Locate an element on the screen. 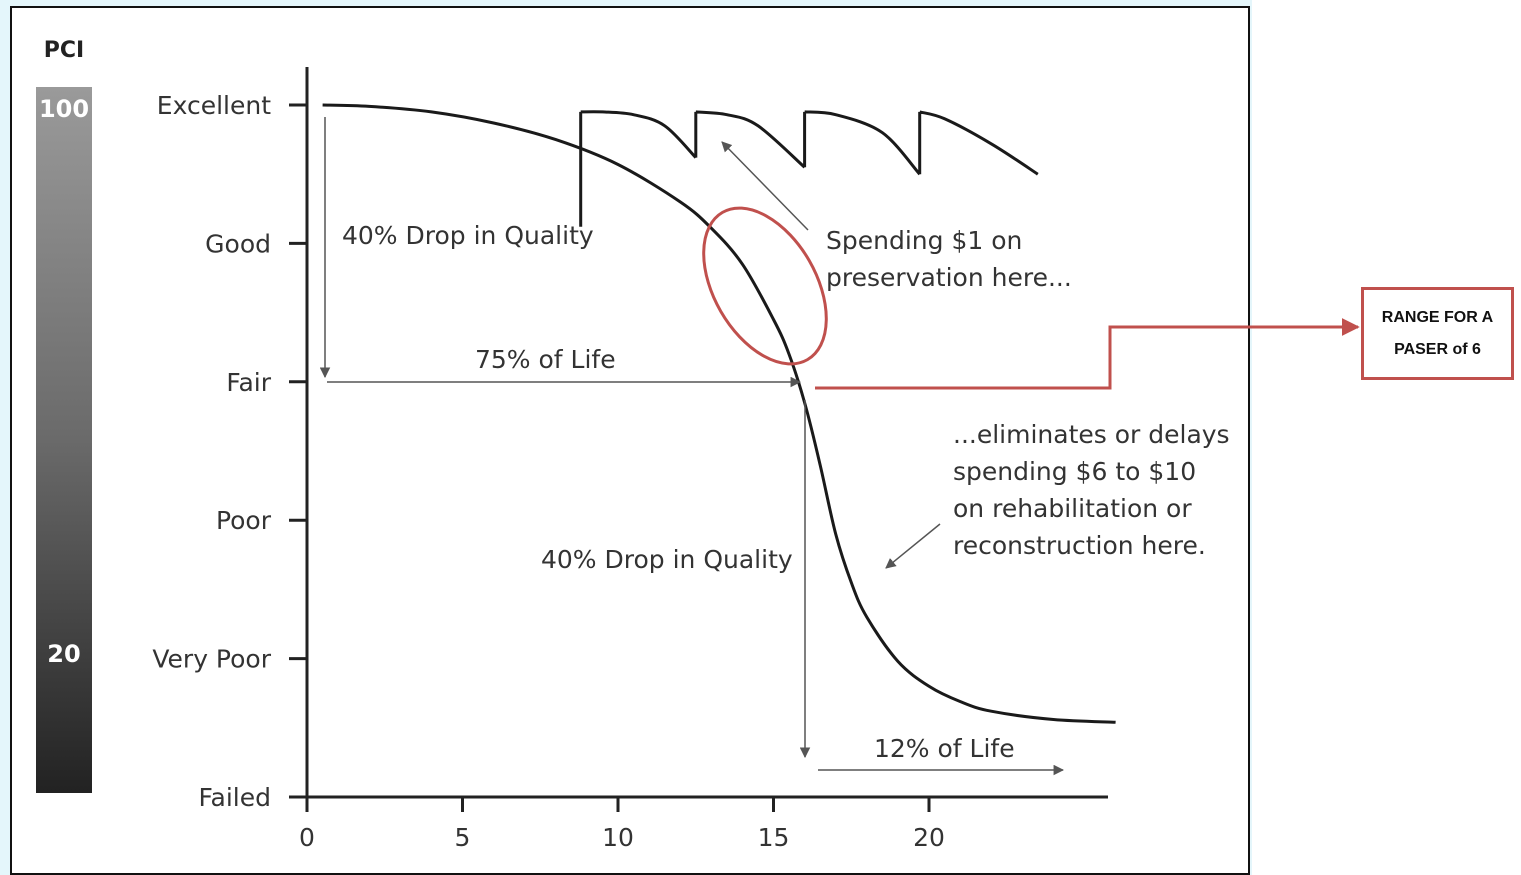 The width and height of the screenshot is (1521, 875). x-tick-label: 20 is located at coordinates (929, 837).